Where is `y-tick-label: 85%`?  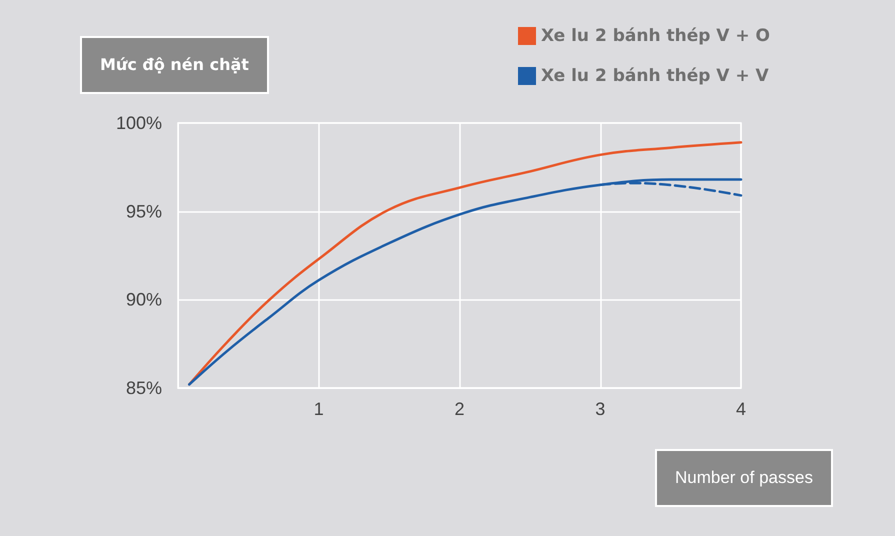
y-tick-label: 85% is located at coordinates (144, 388).